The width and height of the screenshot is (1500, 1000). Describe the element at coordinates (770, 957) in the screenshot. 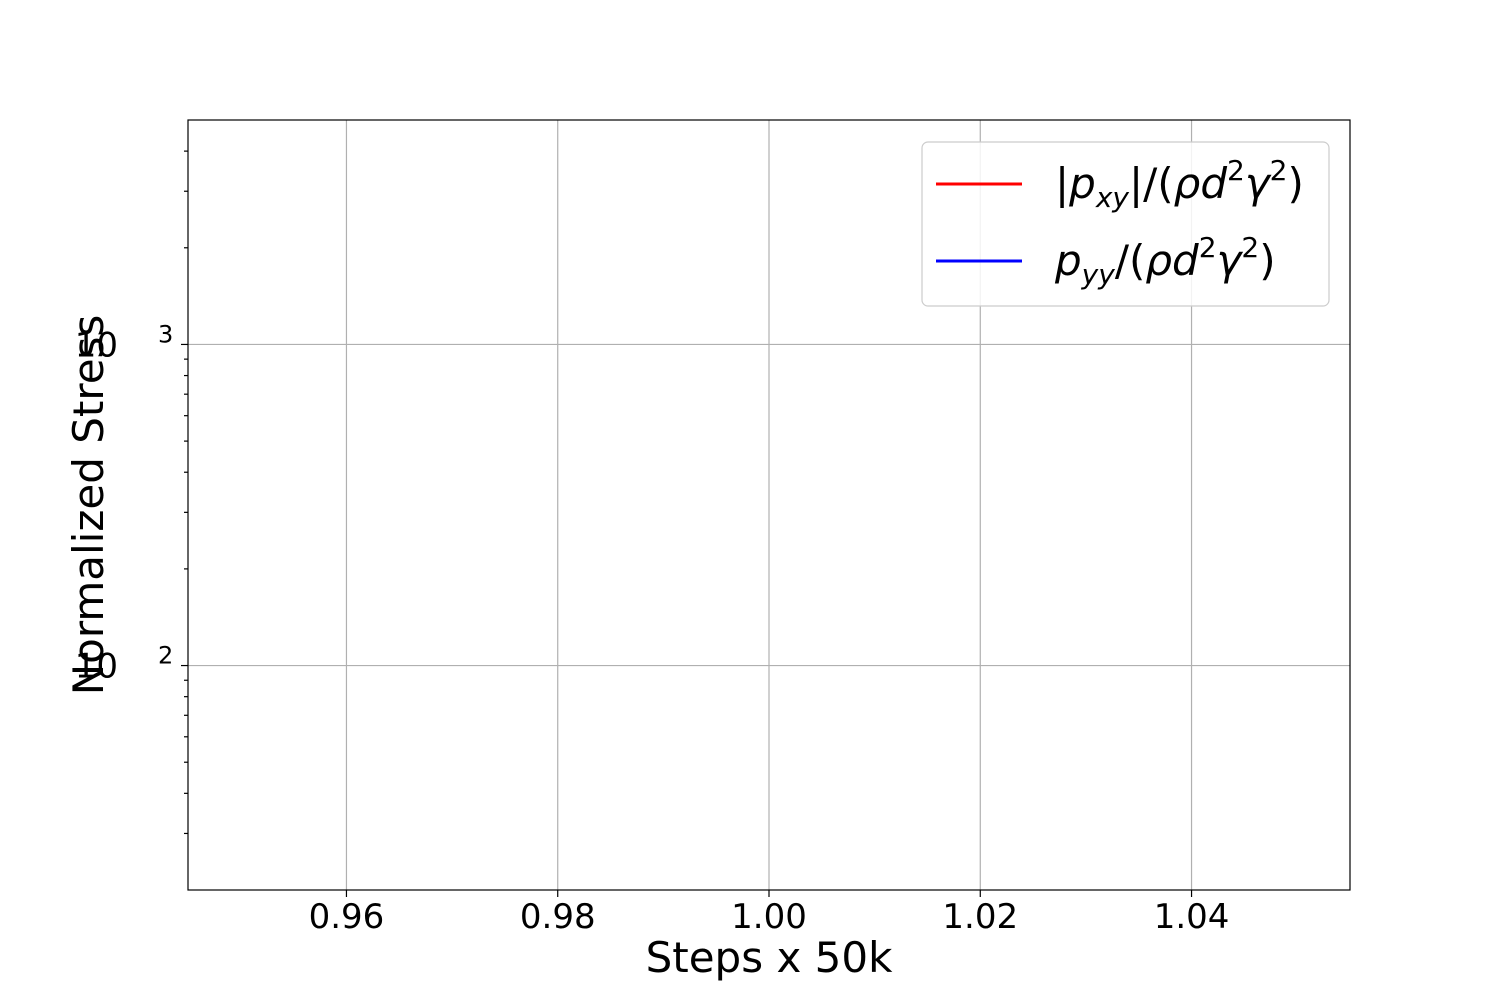

I see `x-axis-title: Steps x 50k` at that location.